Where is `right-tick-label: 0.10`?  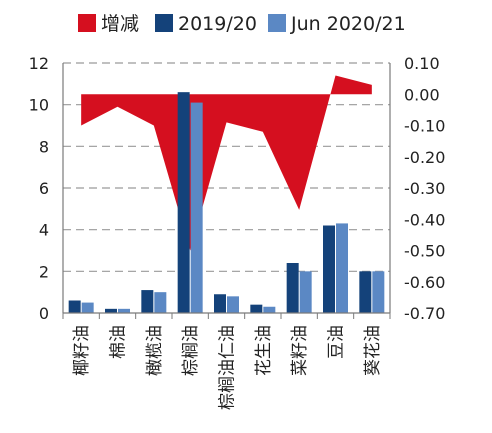 right-tick-label: 0.10 is located at coordinates (422, 63).